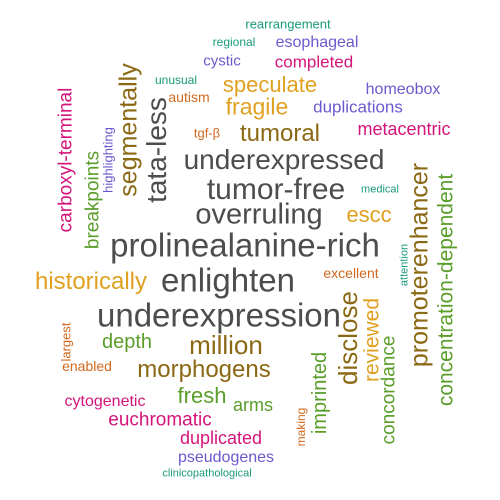  What do you see at coordinates (176, 80) in the screenshot?
I see `word-unusual: unusual` at bounding box center [176, 80].